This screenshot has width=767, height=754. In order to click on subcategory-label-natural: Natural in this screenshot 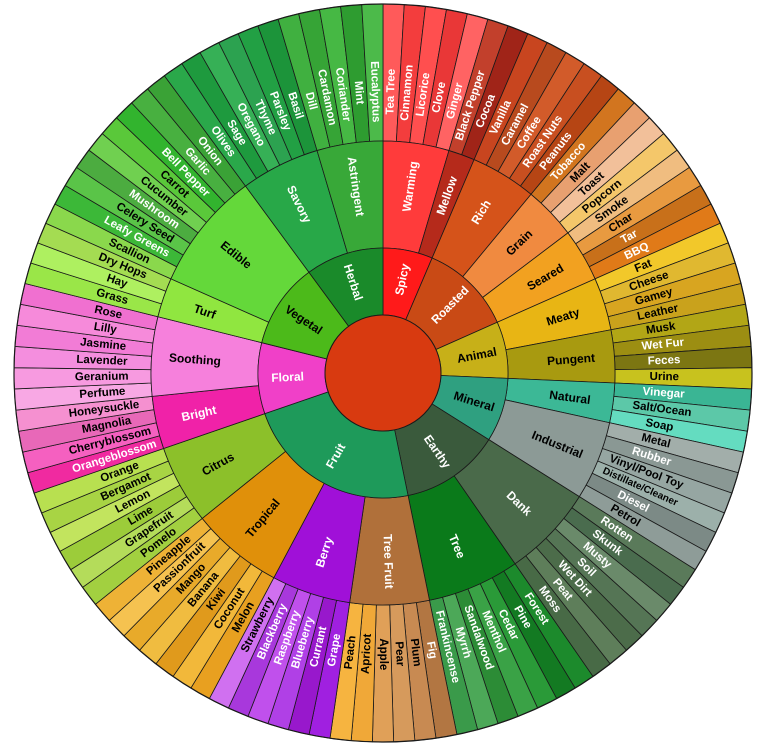, I will do `click(570, 397)`.